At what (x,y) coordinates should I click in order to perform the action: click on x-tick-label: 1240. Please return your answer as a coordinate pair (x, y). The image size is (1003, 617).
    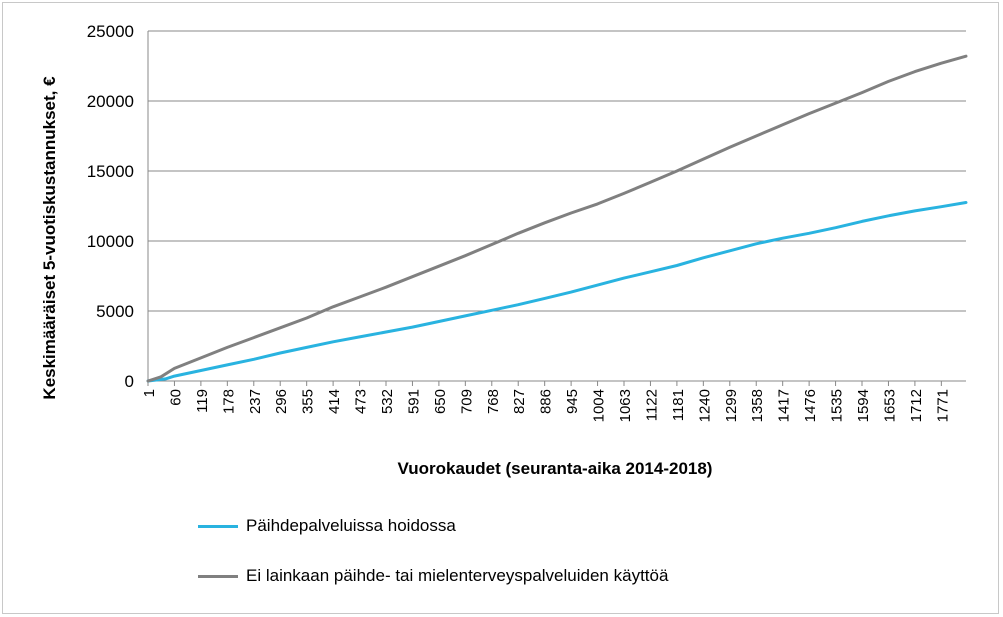
    Looking at the image, I should click on (704, 405).